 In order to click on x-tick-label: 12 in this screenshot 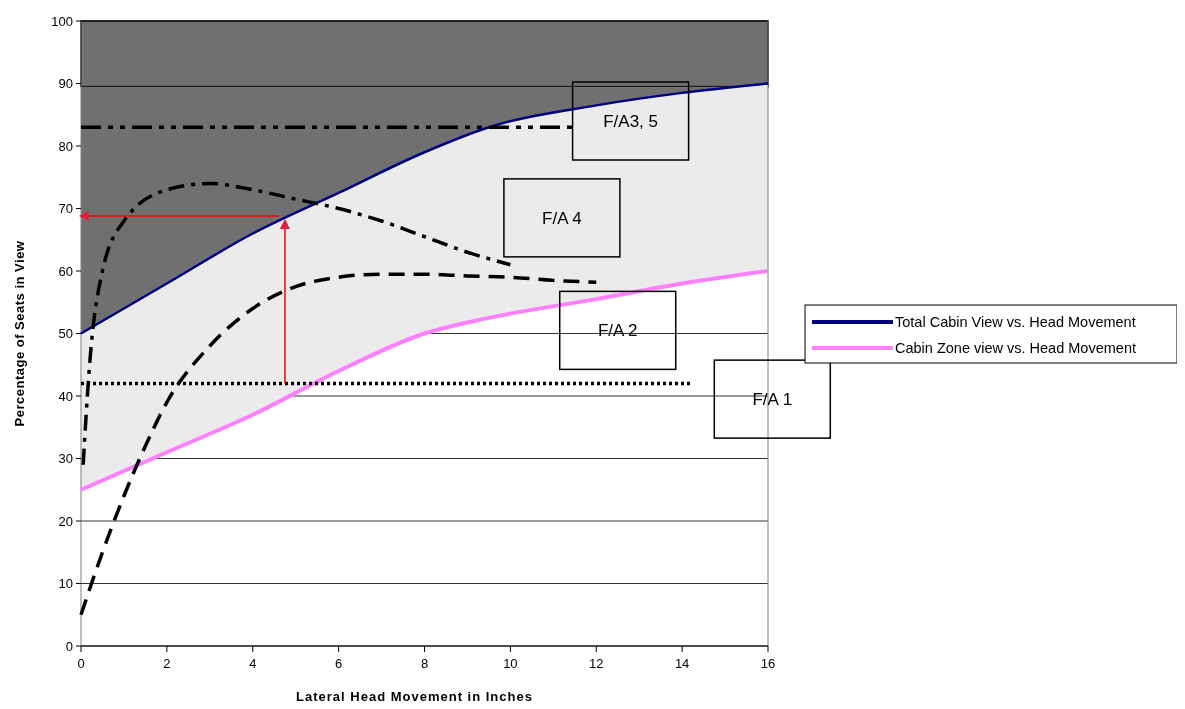, I will do `click(596, 663)`.